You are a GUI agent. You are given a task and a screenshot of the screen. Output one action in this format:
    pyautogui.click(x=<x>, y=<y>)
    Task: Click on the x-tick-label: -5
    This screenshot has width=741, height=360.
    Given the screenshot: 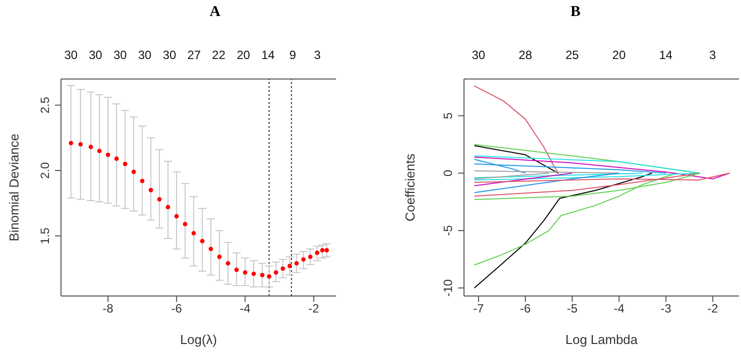 What is the action you would take?
    pyautogui.click(x=572, y=309)
    